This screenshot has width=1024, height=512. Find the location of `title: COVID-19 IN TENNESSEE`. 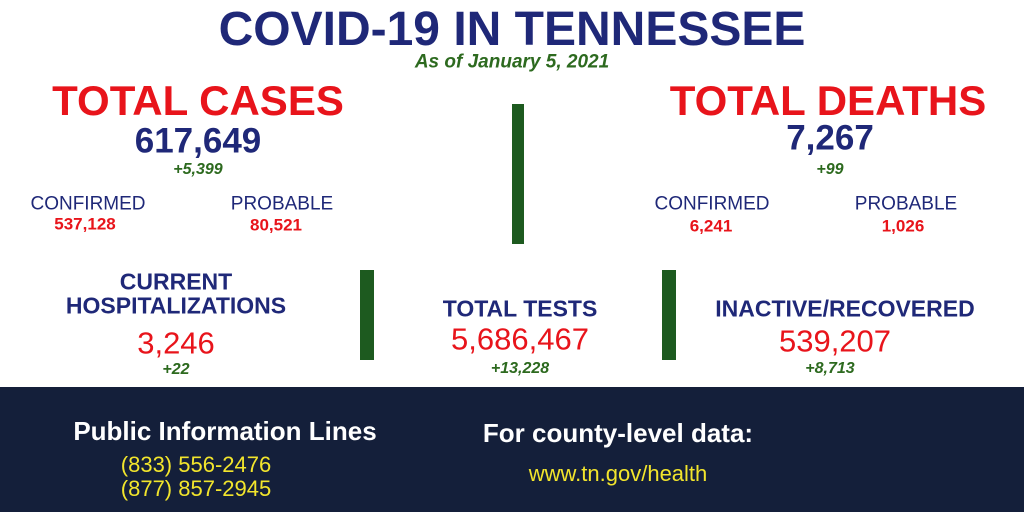

title: COVID-19 IN TENNESSEE is located at coordinates (512, 29).